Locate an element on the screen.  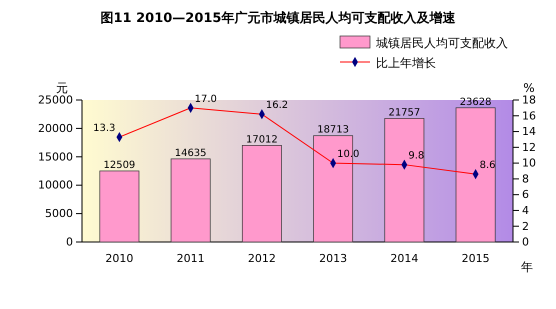
x-tick-label: 2015 is located at coordinates (476, 258).